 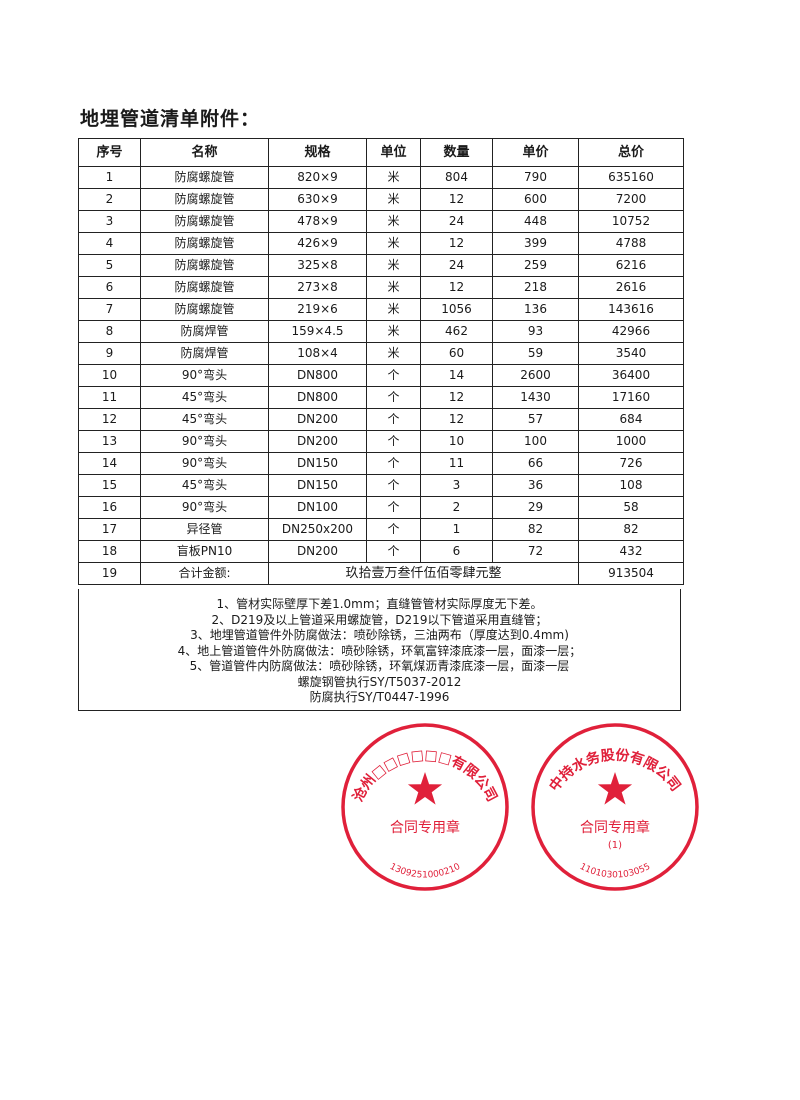 I want to click on table-cell: DN250x200, so click(x=317, y=529).